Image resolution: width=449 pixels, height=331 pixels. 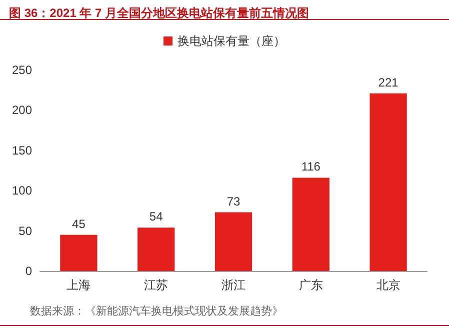 I want to click on y-tick-label: 100, so click(x=22, y=191).